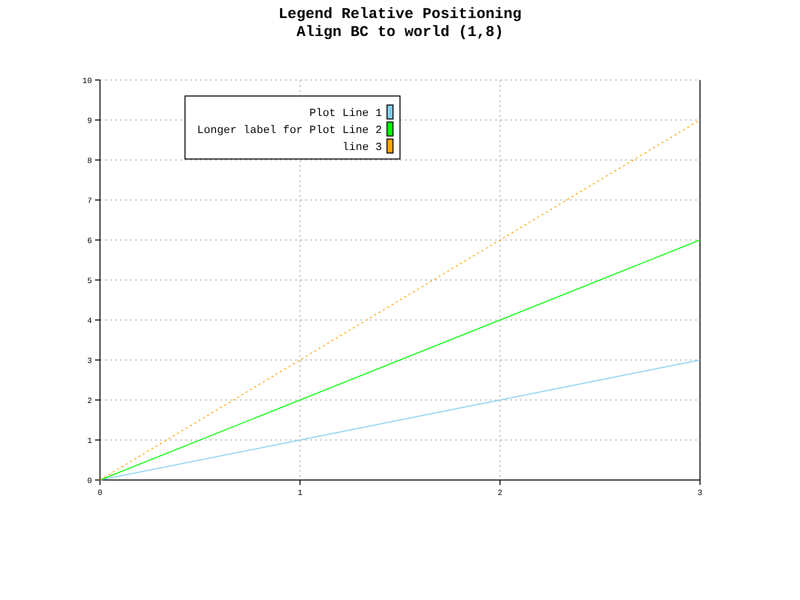 The image size is (800, 600). Describe the element at coordinates (345, 114) in the screenshot. I see `legend-label: Plot Line 1` at that location.